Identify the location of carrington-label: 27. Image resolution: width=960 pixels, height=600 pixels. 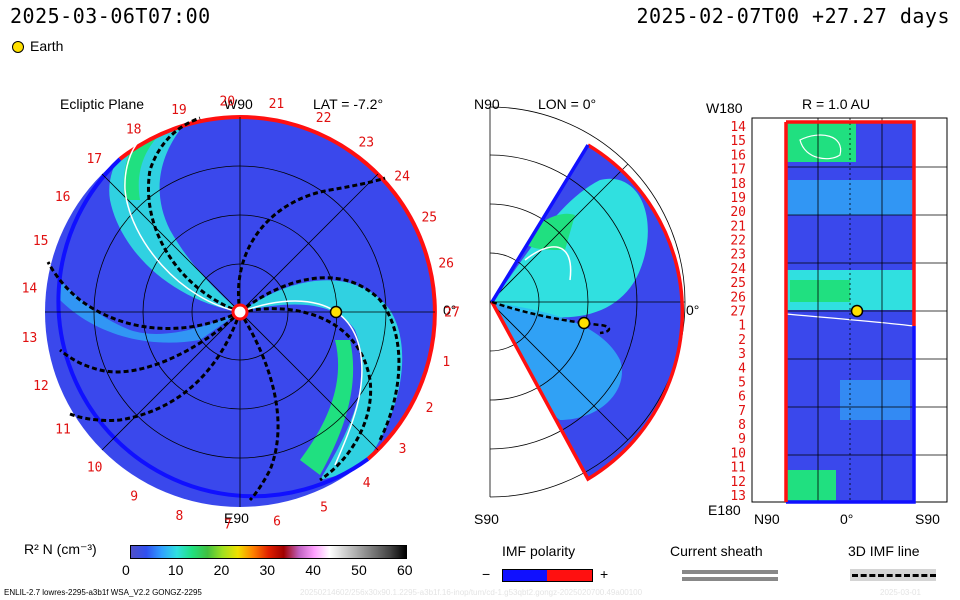
(452, 313).